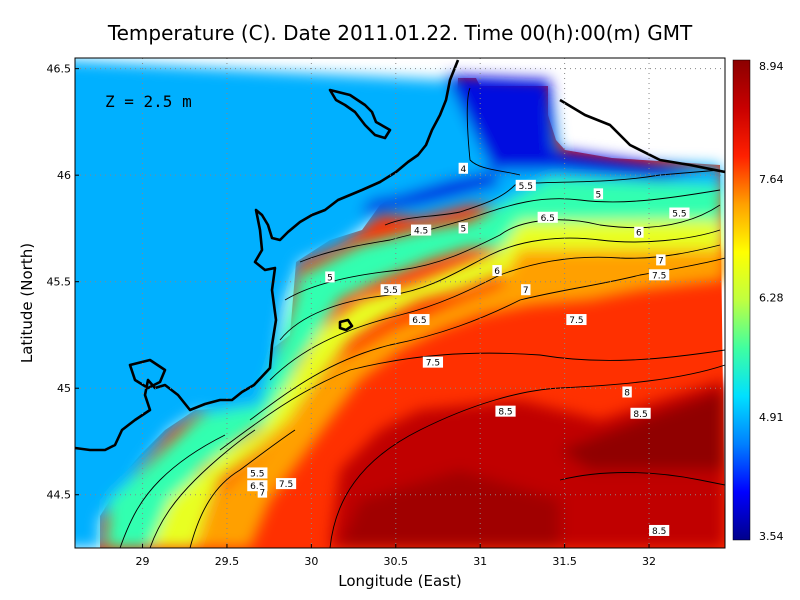 This screenshot has height=600, width=800. Describe the element at coordinates (148, 101) in the screenshot. I see `depth-annotation: Z = 2.5 m` at that location.